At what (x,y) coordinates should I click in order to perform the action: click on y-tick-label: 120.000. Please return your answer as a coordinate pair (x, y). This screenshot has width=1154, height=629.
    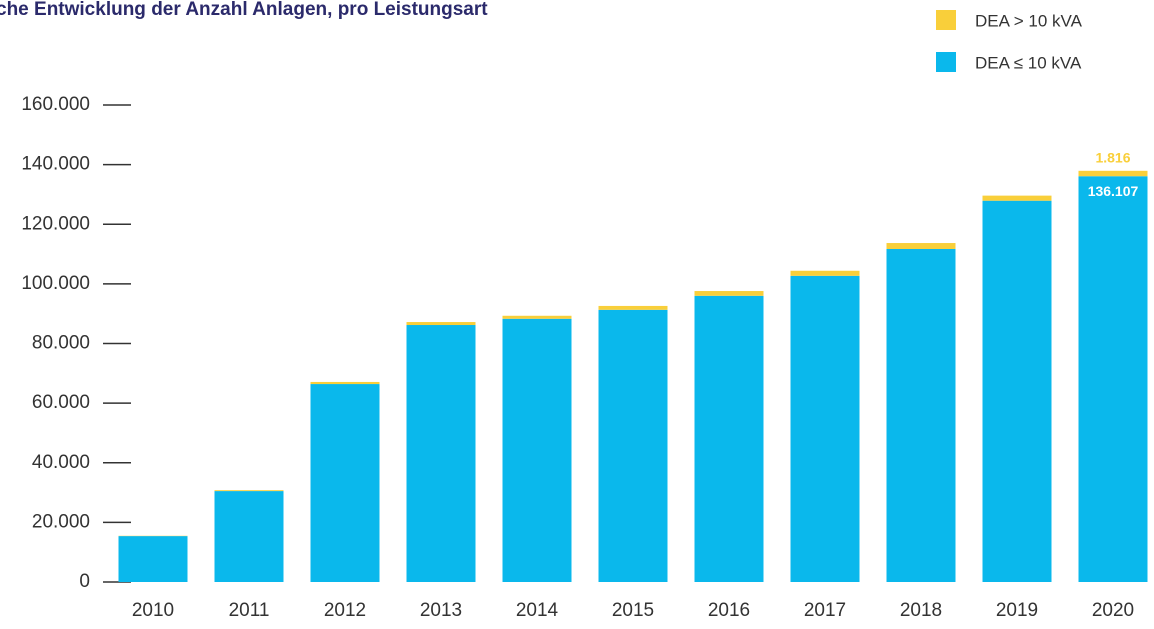
    Looking at the image, I should click on (55, 223).